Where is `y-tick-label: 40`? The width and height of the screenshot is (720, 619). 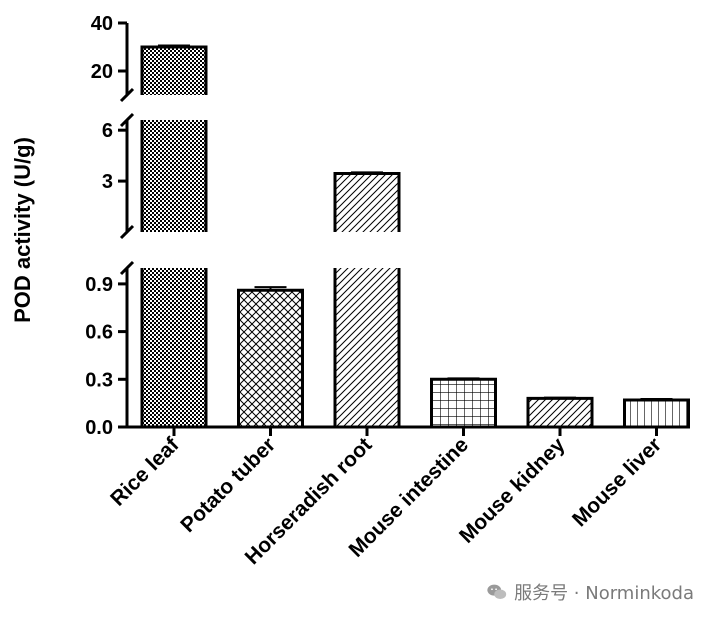 y-tick-label: 40 is located at coordinates (102, 24).